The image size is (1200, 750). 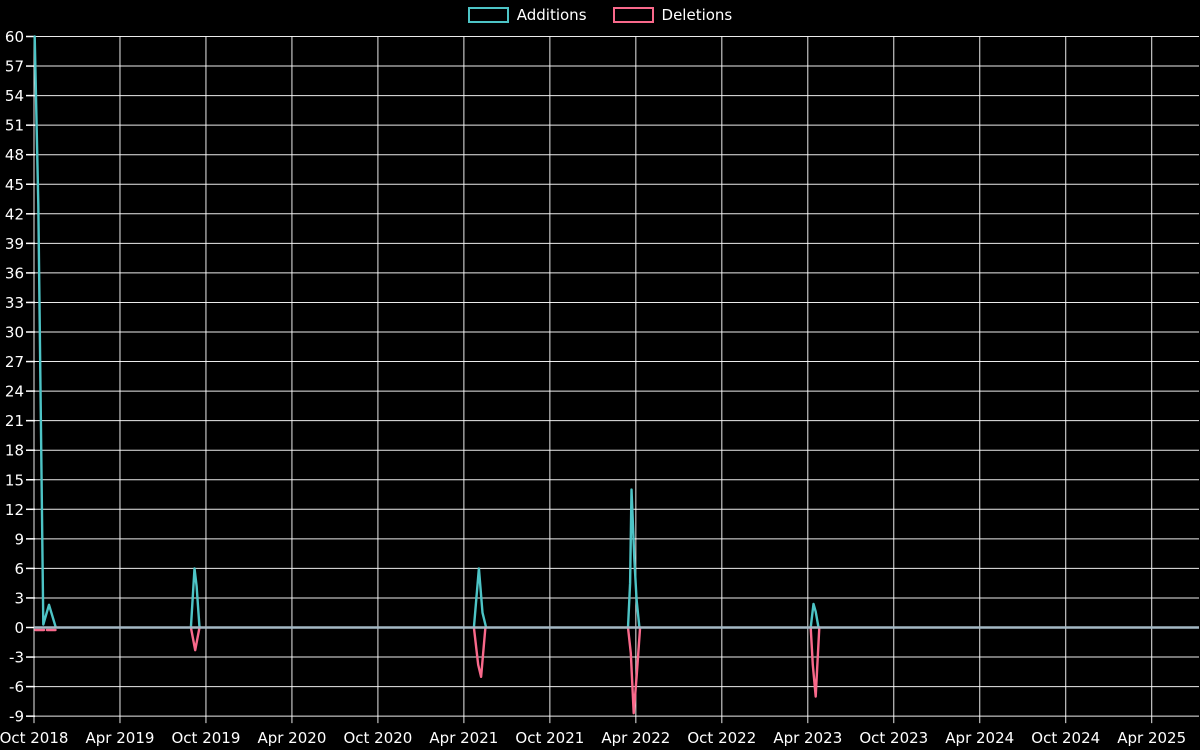 I want to click on x-axis-label: Oct 2019, so click(x=206, y=738).